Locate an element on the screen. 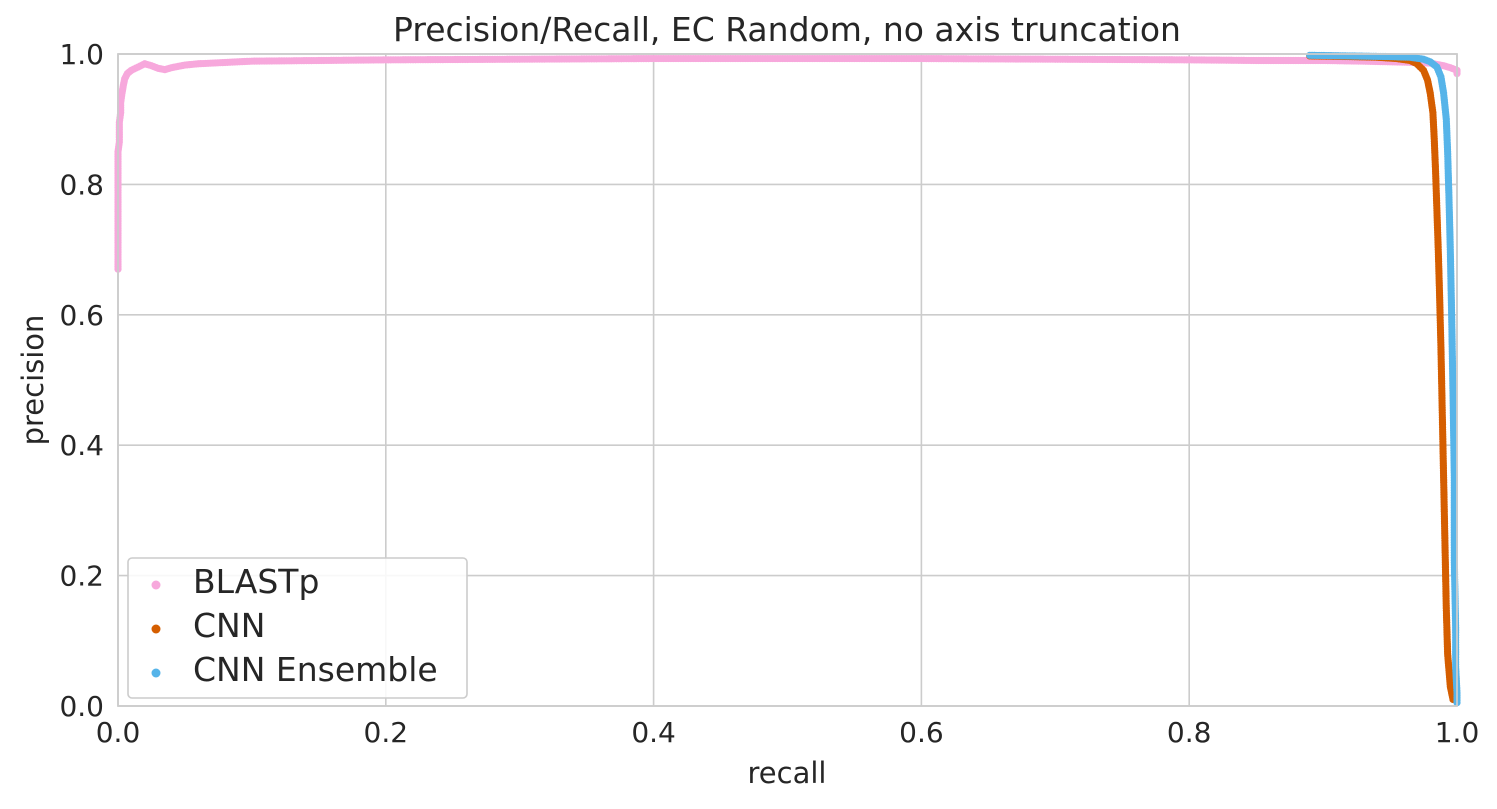 This screenshot has height=809, width=1497. y-tick-label: 0.6 is located at coordinates (81, 315).